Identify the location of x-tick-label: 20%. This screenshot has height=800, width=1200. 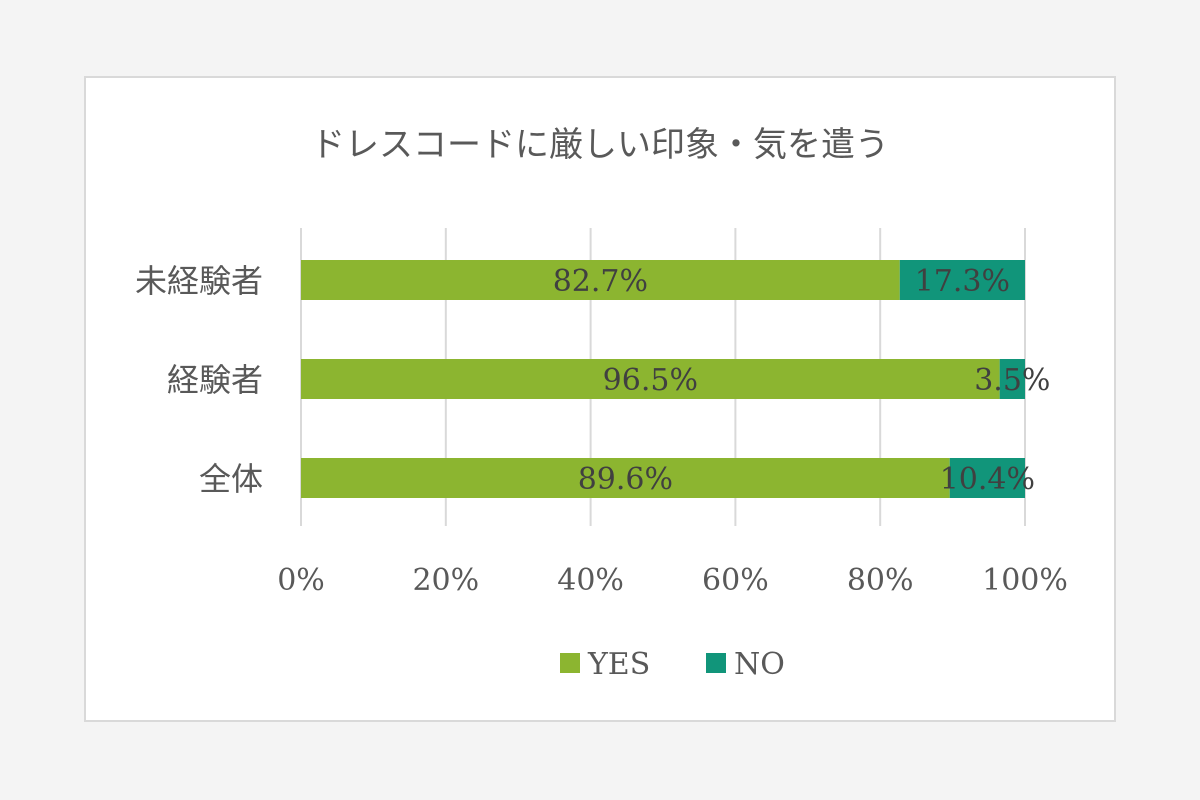
(445, 580).